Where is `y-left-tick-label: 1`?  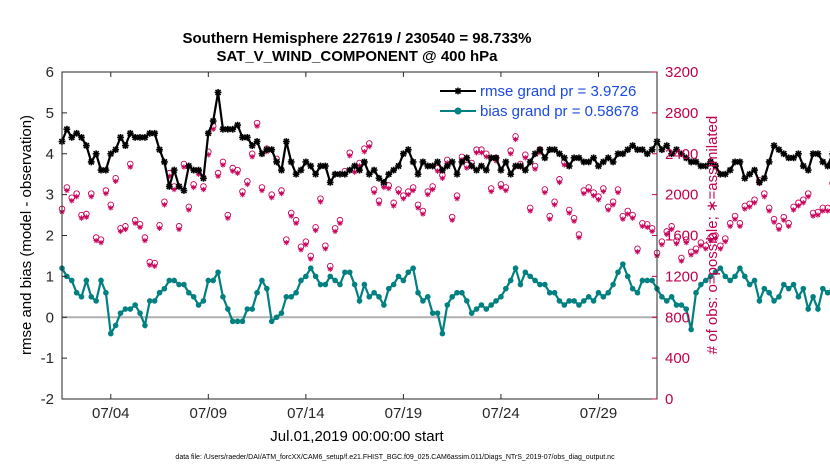
y-left-tick-label: 1 is located at coordinates (50, 276).